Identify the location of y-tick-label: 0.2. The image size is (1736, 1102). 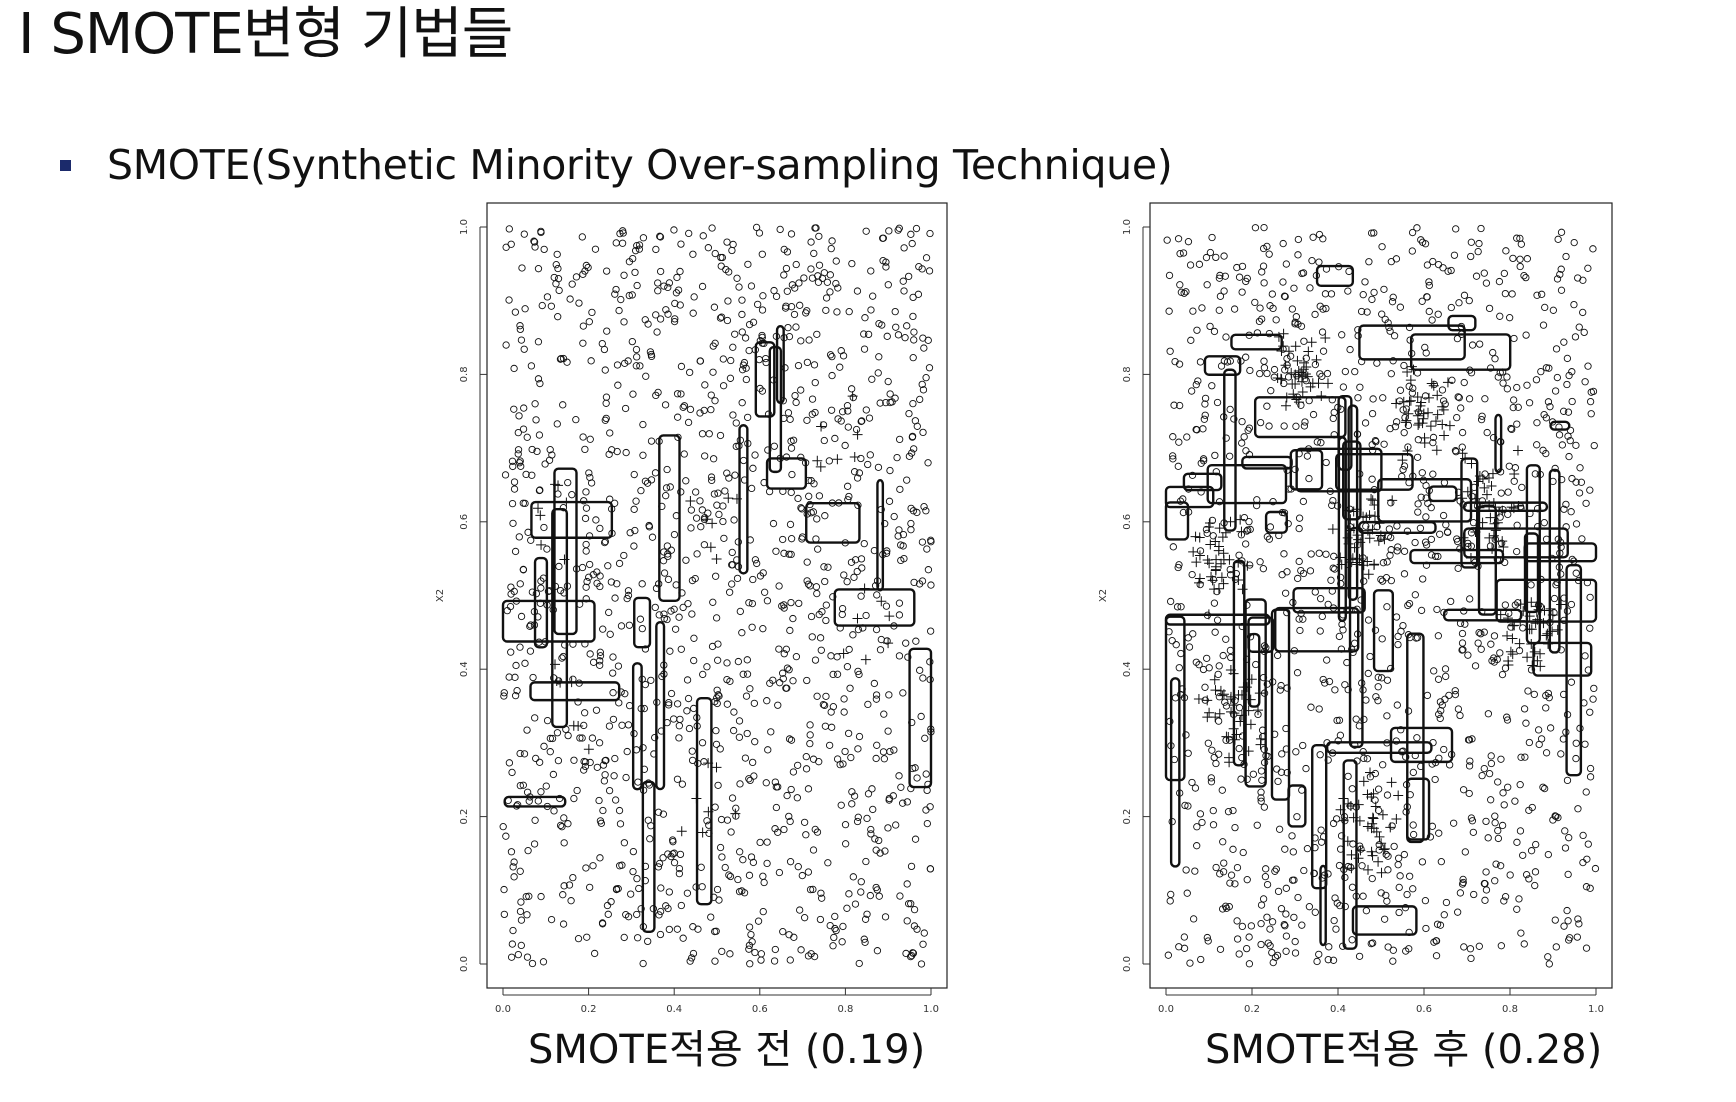
(1127, 817).